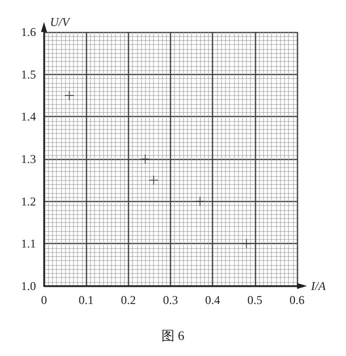 This screenshot has width=346, height=356. I want to click on x-tick-label: 0.1, so click(86, 300).